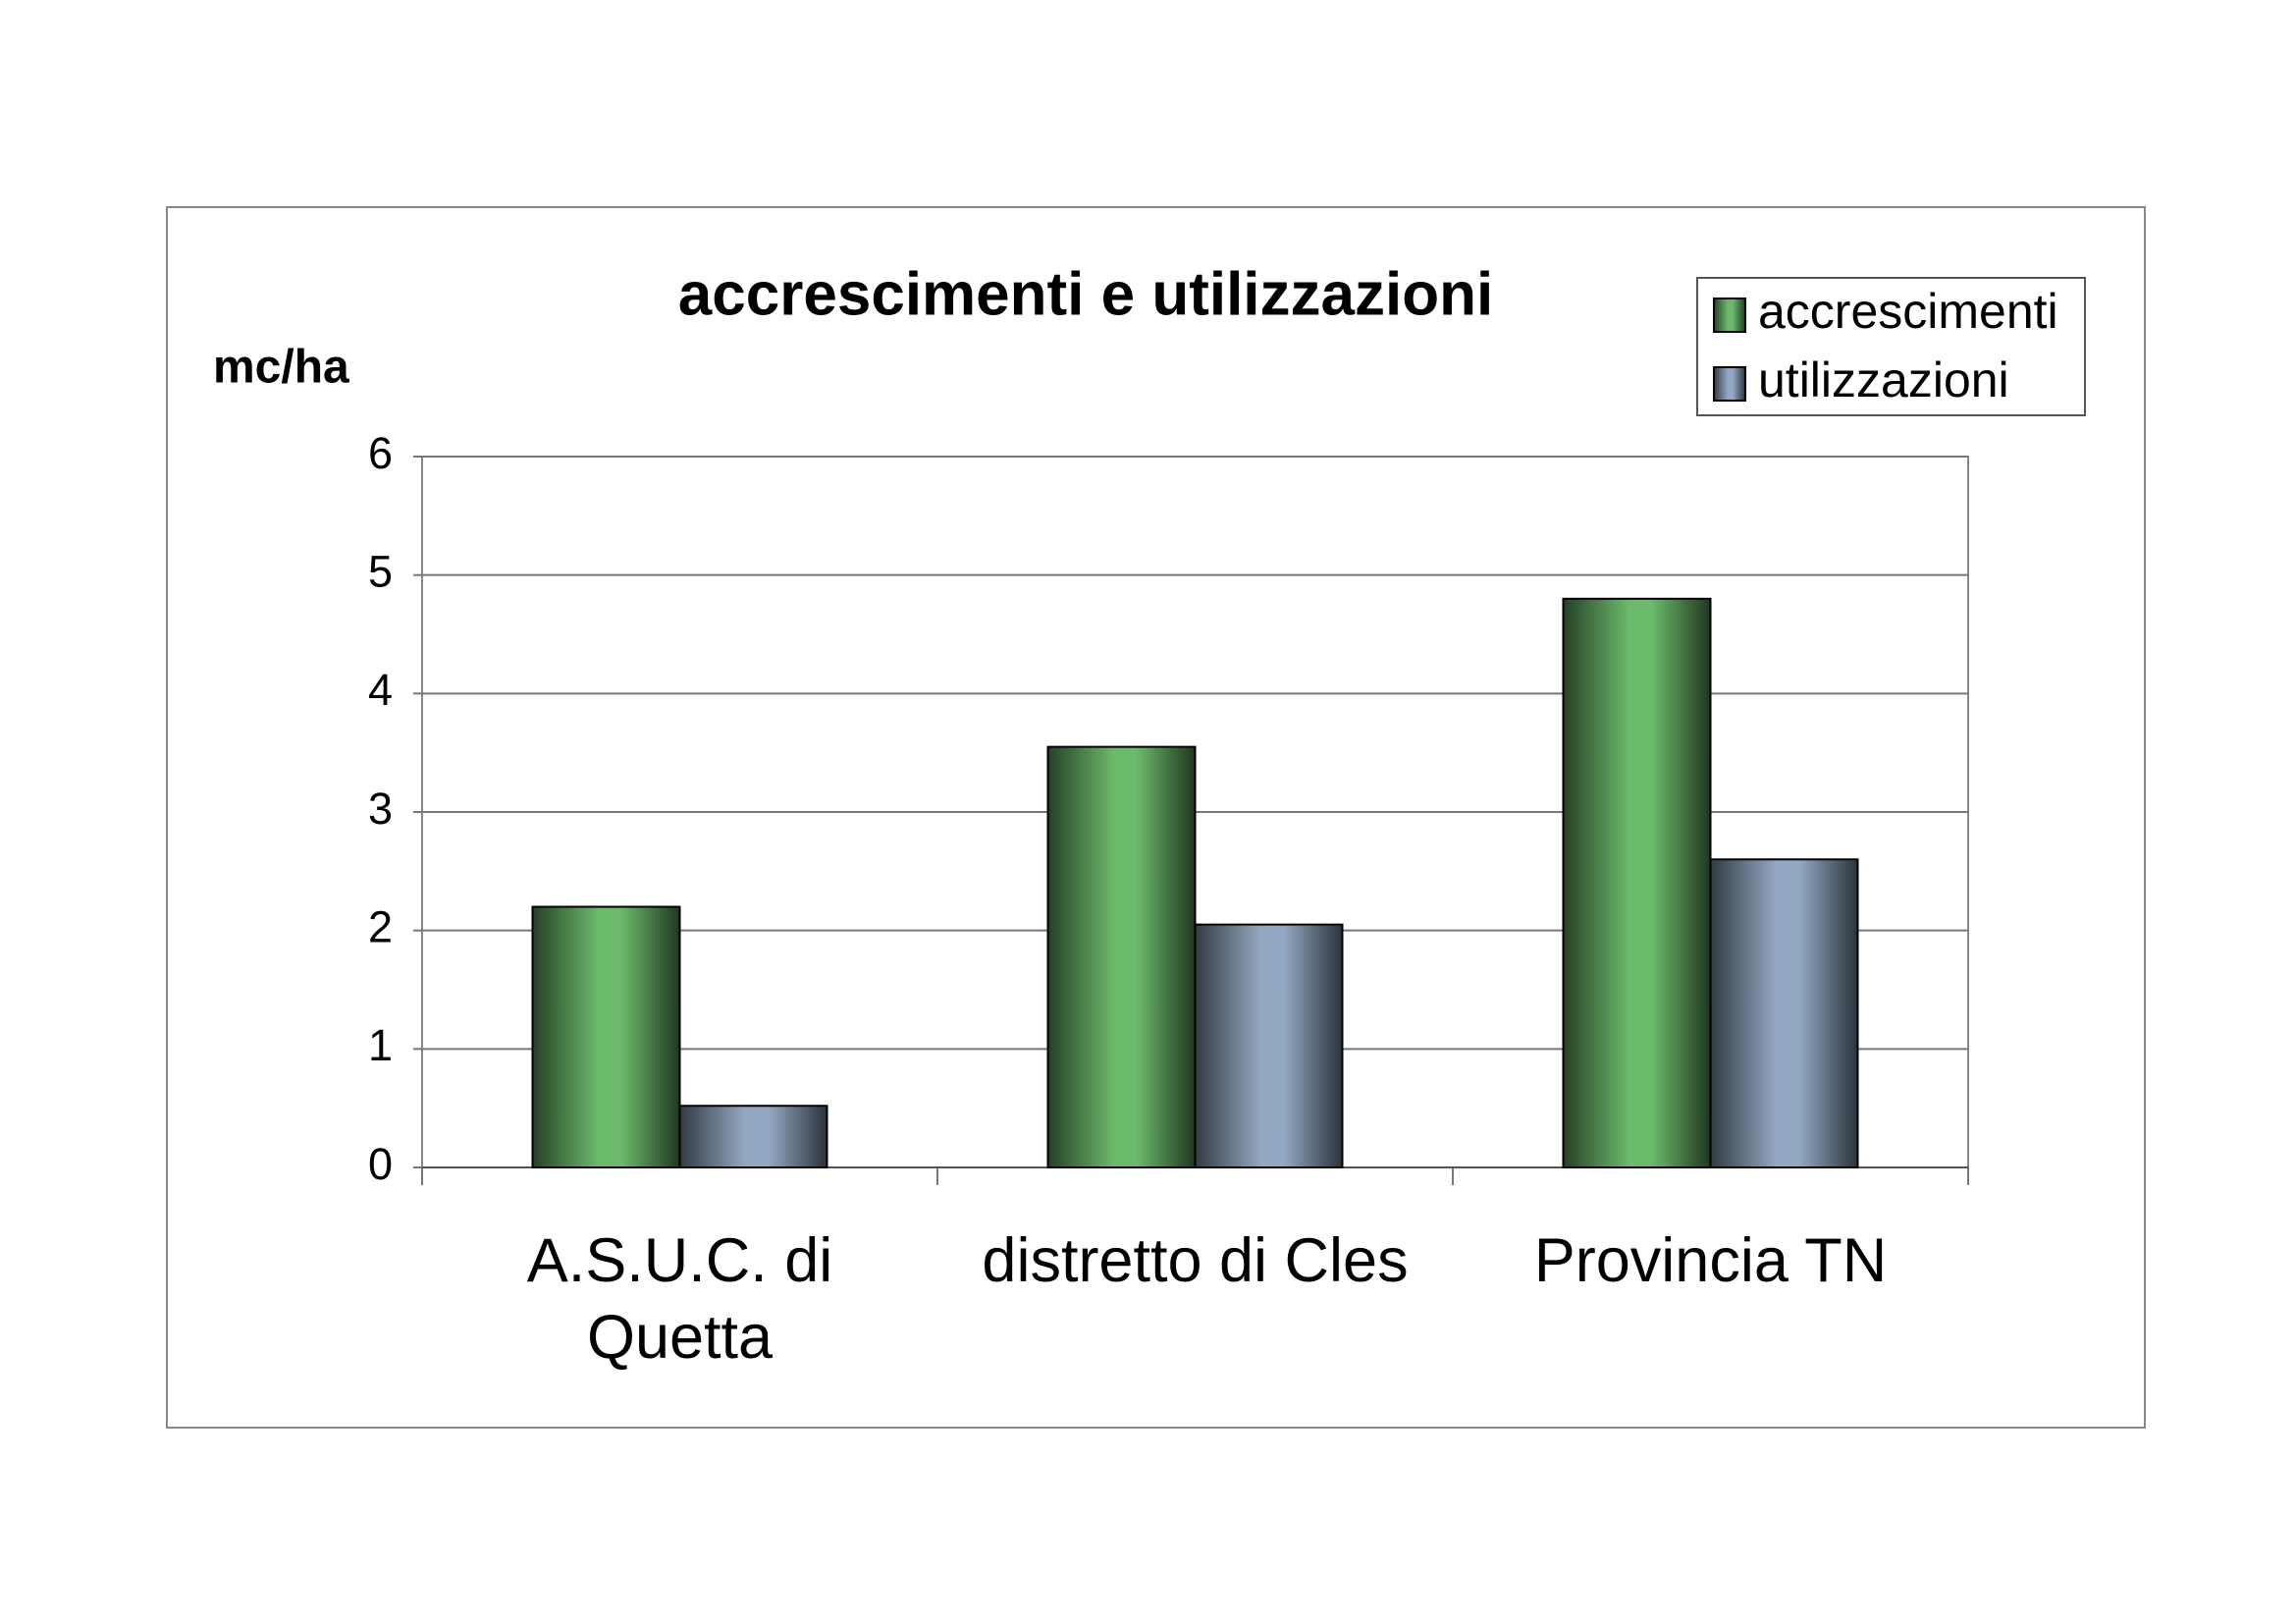  Describe the element at coordinates (1085, 294) in the screenshot. I see `chart-title: accrescimenti e utilizzazioni` at that location.